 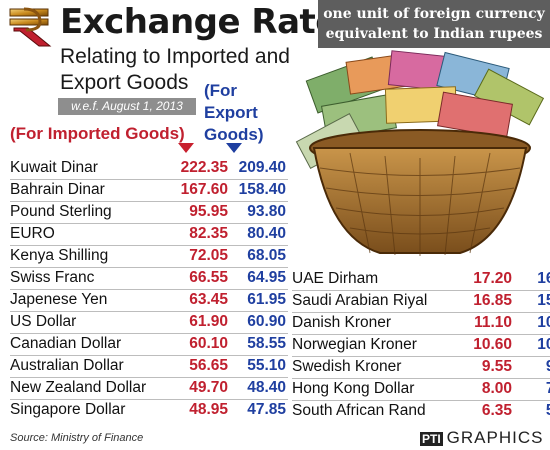 I want to click on table-row: Kuwait Dinar 222.35 209.40, so click(x=150, y=168).